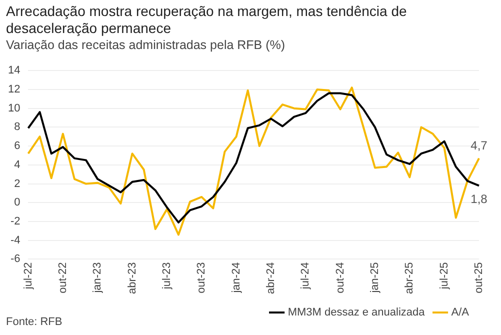 The width and height of the screenshot is (501, 335). I want to click on x-tick-label: out-23, so click(202, 278).